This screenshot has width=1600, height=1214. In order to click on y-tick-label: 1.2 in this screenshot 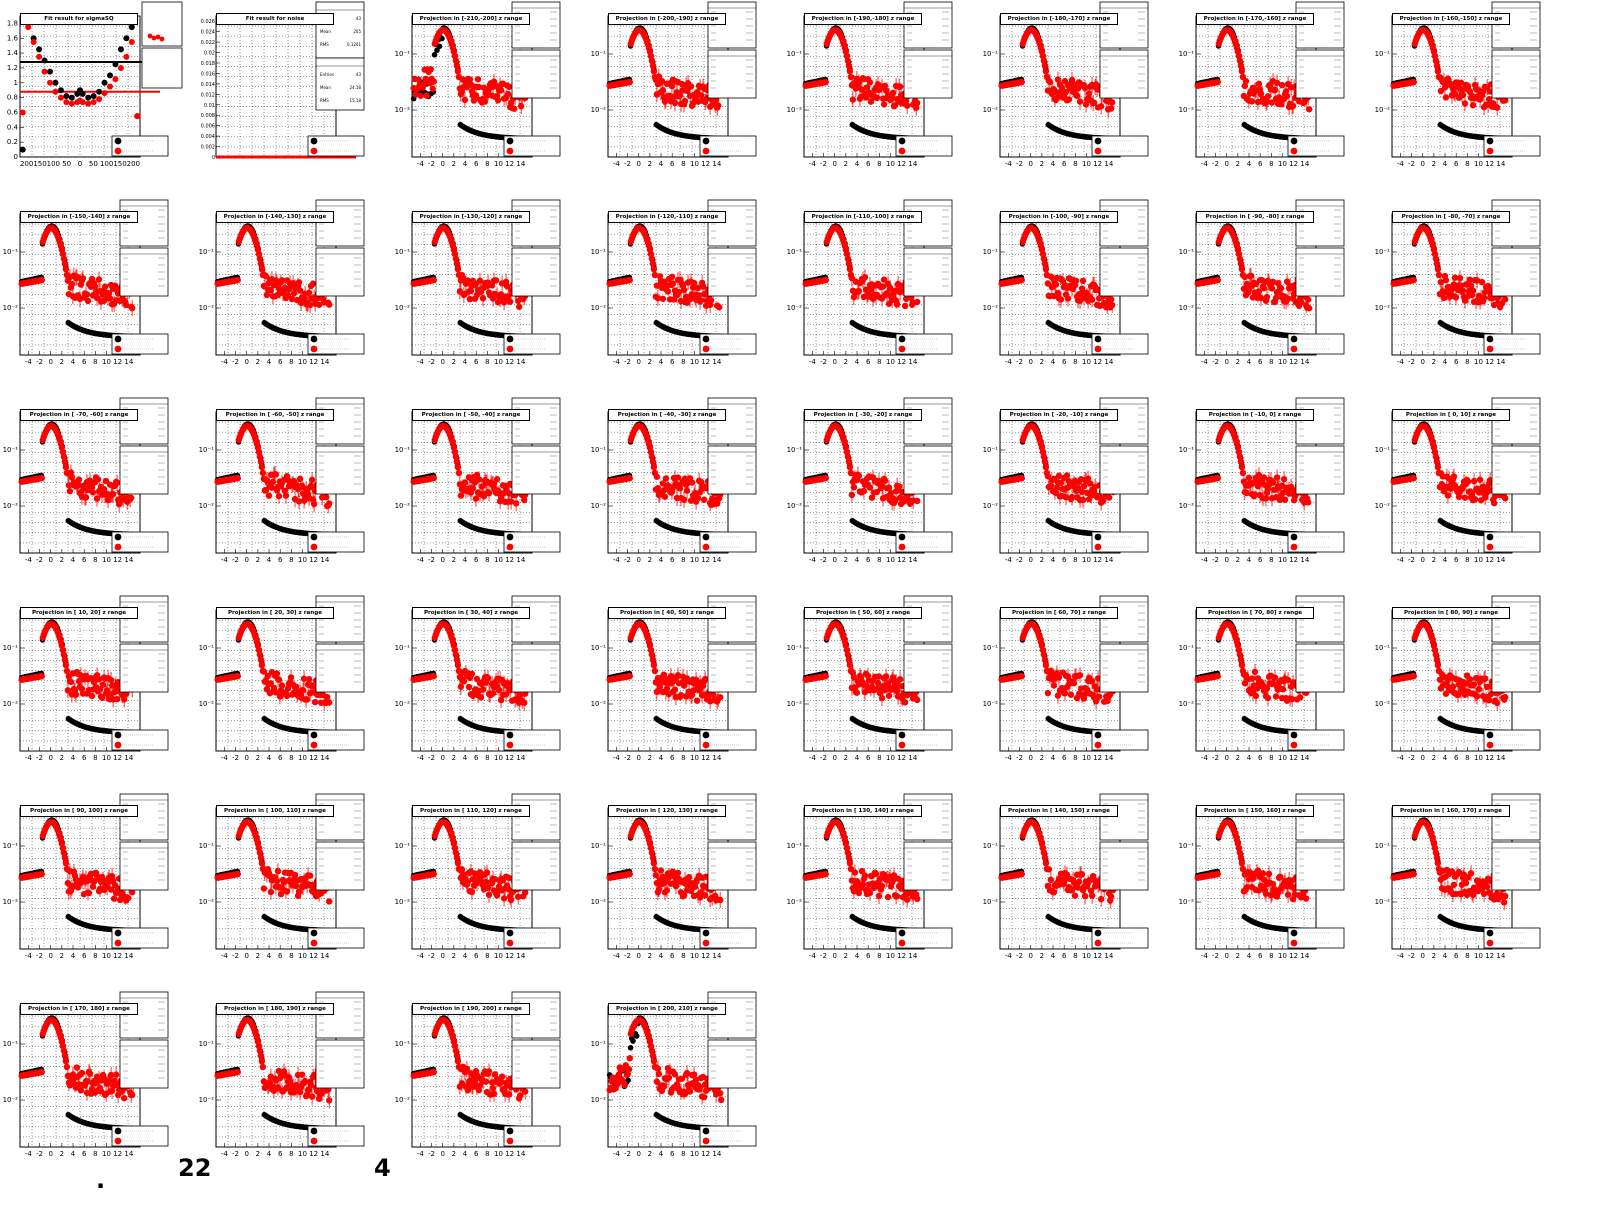, I will do `click(12, 68)`.